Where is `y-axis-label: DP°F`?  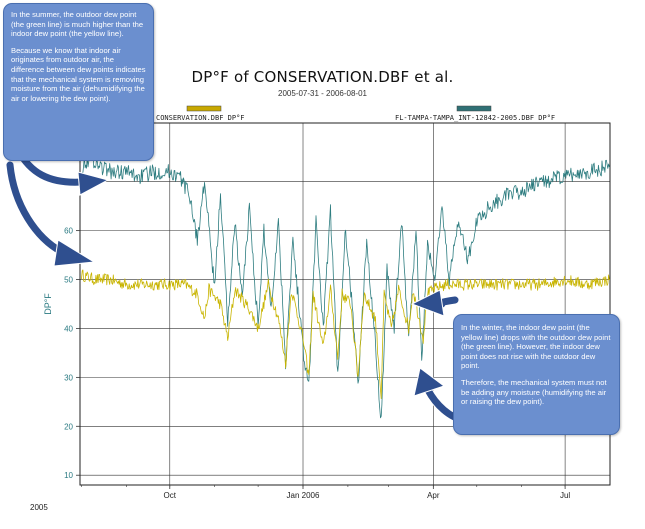 y-axis-label: DP°F is located at coordinates (48, 304).